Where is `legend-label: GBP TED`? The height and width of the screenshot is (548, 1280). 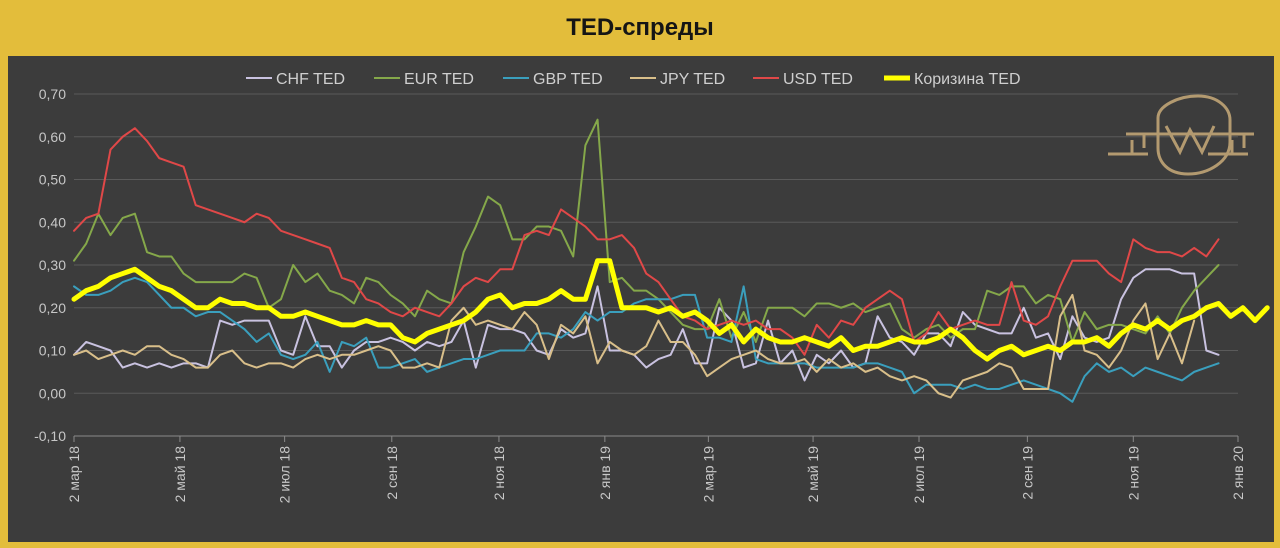
legend-label: GBP TED is located at coordinates (568, 79).